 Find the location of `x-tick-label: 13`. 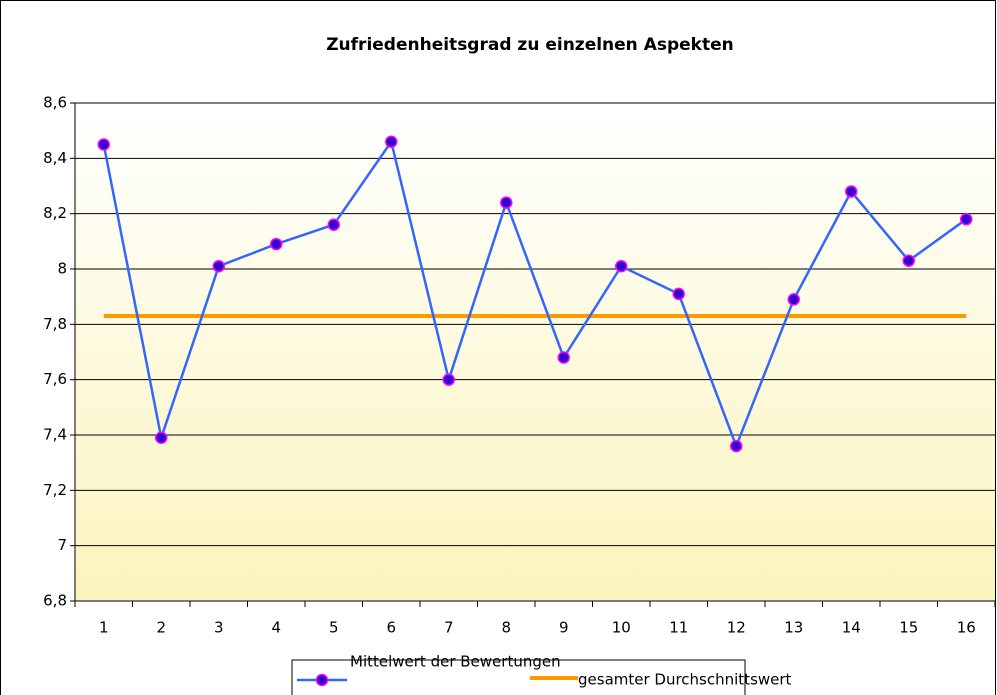

x-tick-label: 13 is located at coordinates (793, 628).